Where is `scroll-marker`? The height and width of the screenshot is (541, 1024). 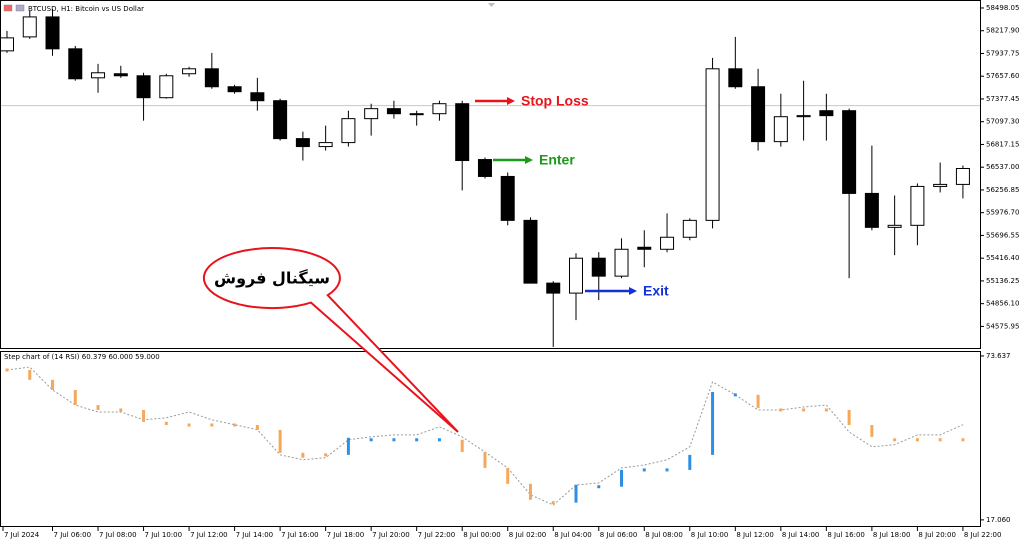
scroll-marker is located at coordinates (491, 5).